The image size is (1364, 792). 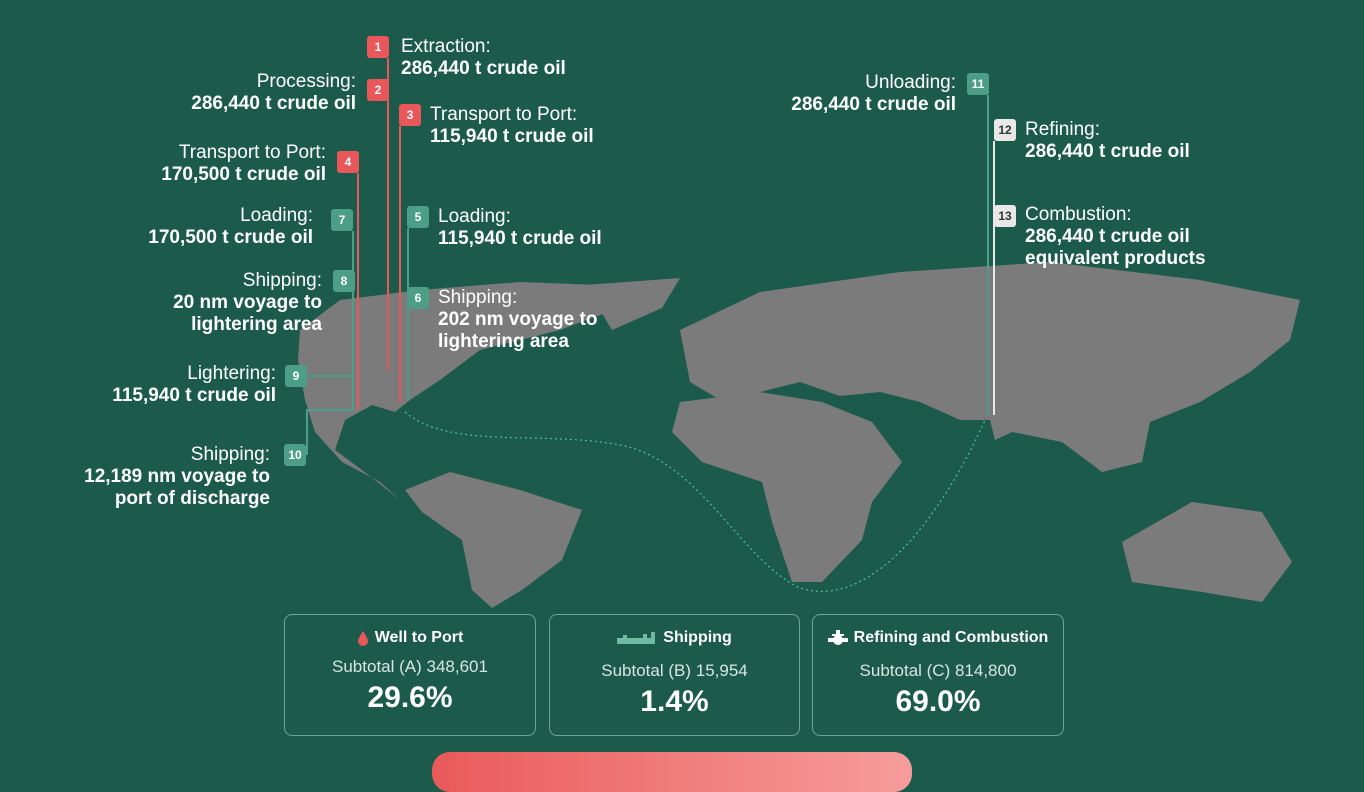 What do you see at coordinates (990, 367) in the screenshot?
I see `eurasia` at bounding box center [990, 367].